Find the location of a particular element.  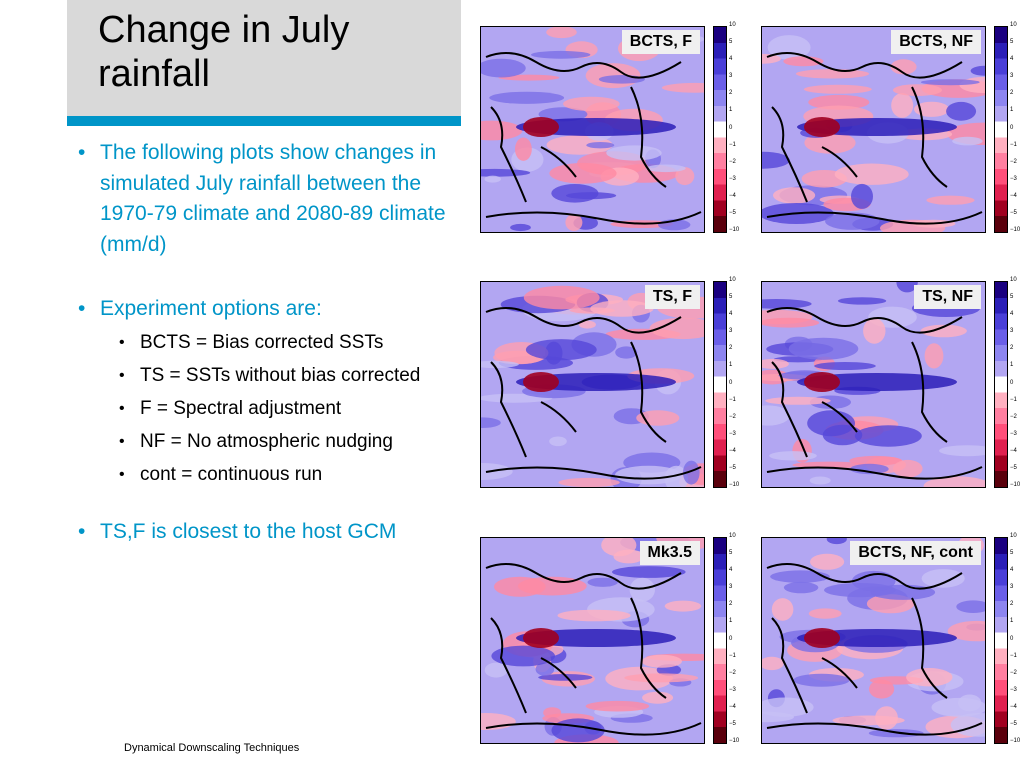

rainfall-map-panel: TS, NF is located at coordinates (873, 384).